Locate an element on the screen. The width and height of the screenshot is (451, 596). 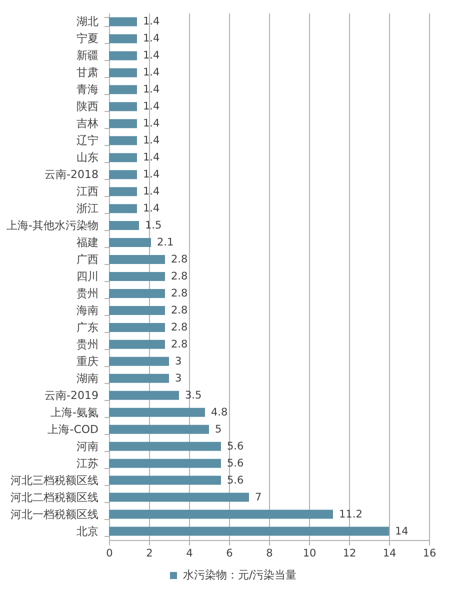
y-tick-label: 重庆 is located at coordinates (87, 361).